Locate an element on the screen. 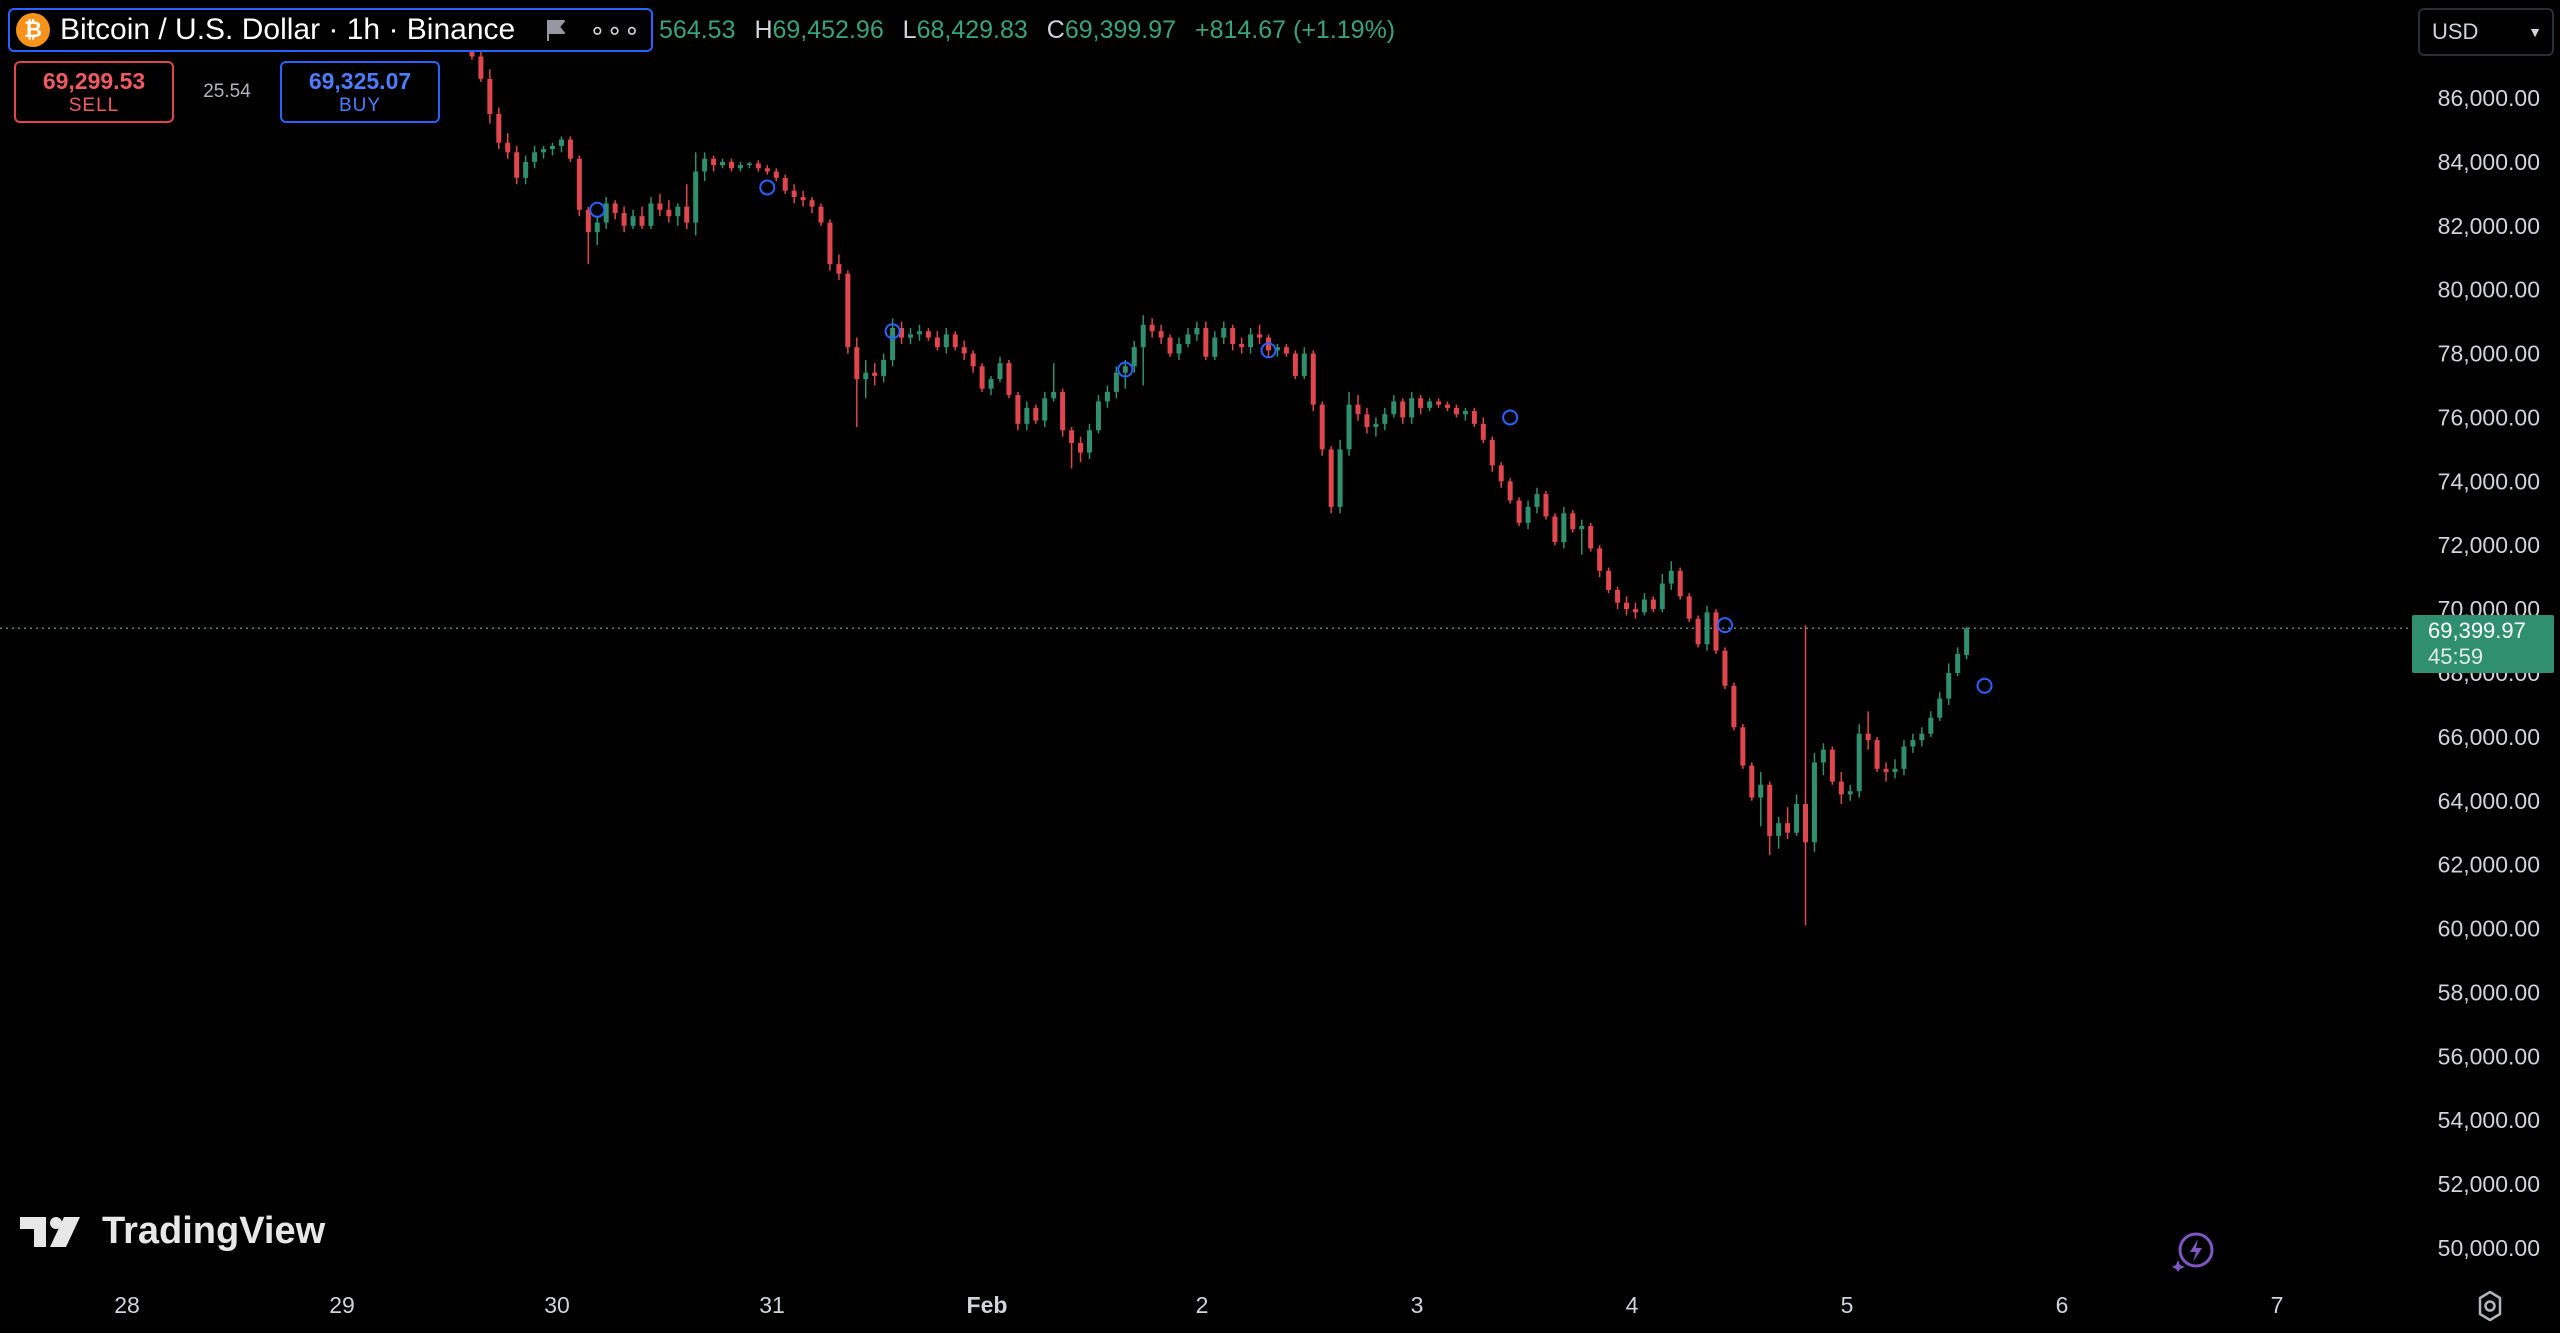  more-options-icon: ∘∘∘ is located at coordinates (615, 29).